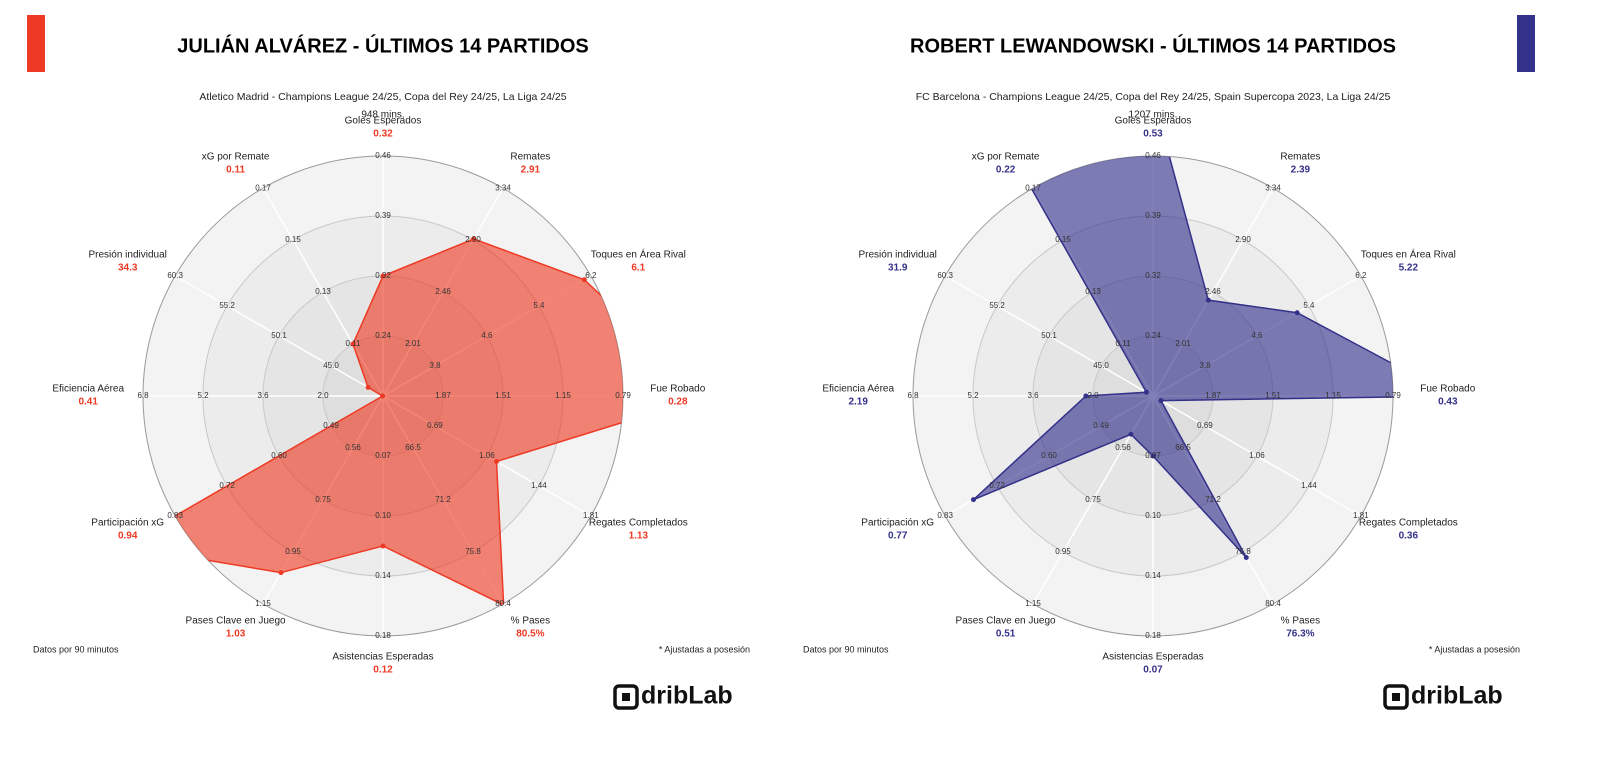 The width and height of the screenshot is (1600, 757). I want to click on logo: dribLab, so click(1457, 696).